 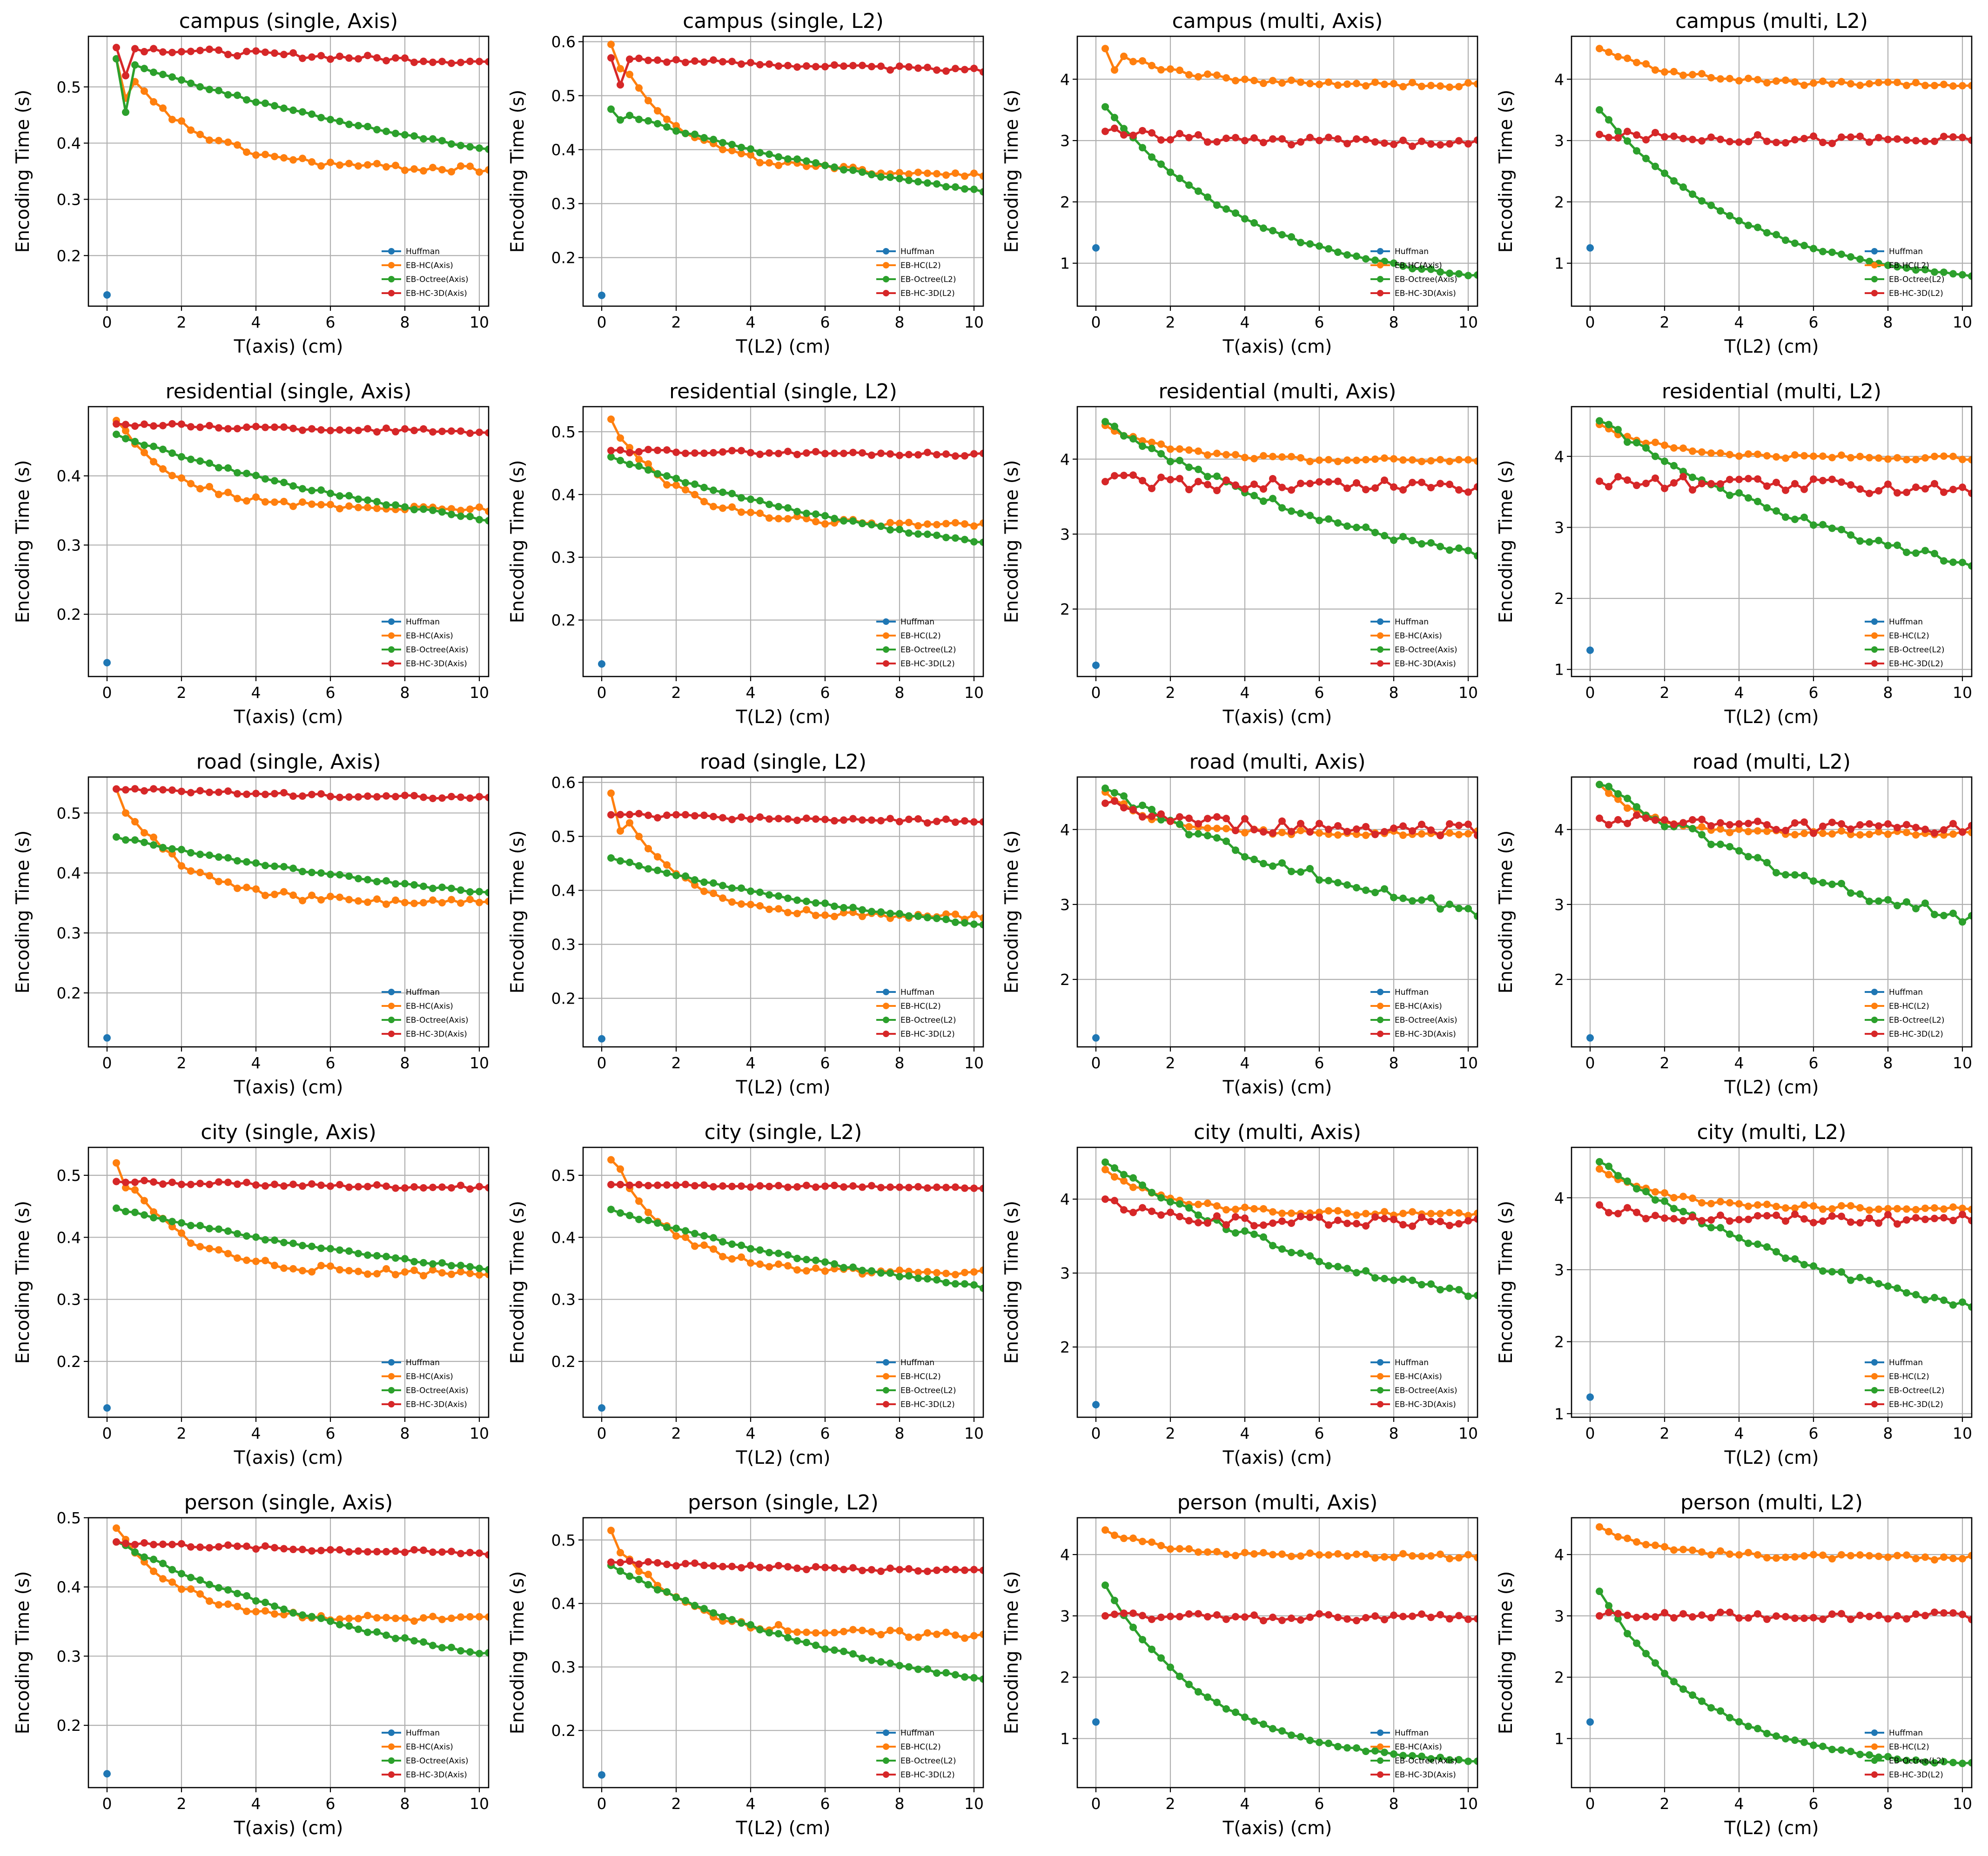 What do you see at coordinates (1065, 534) in the screenshot?
I see `y-tick-label: 3` at bounding box center [1065, 534].